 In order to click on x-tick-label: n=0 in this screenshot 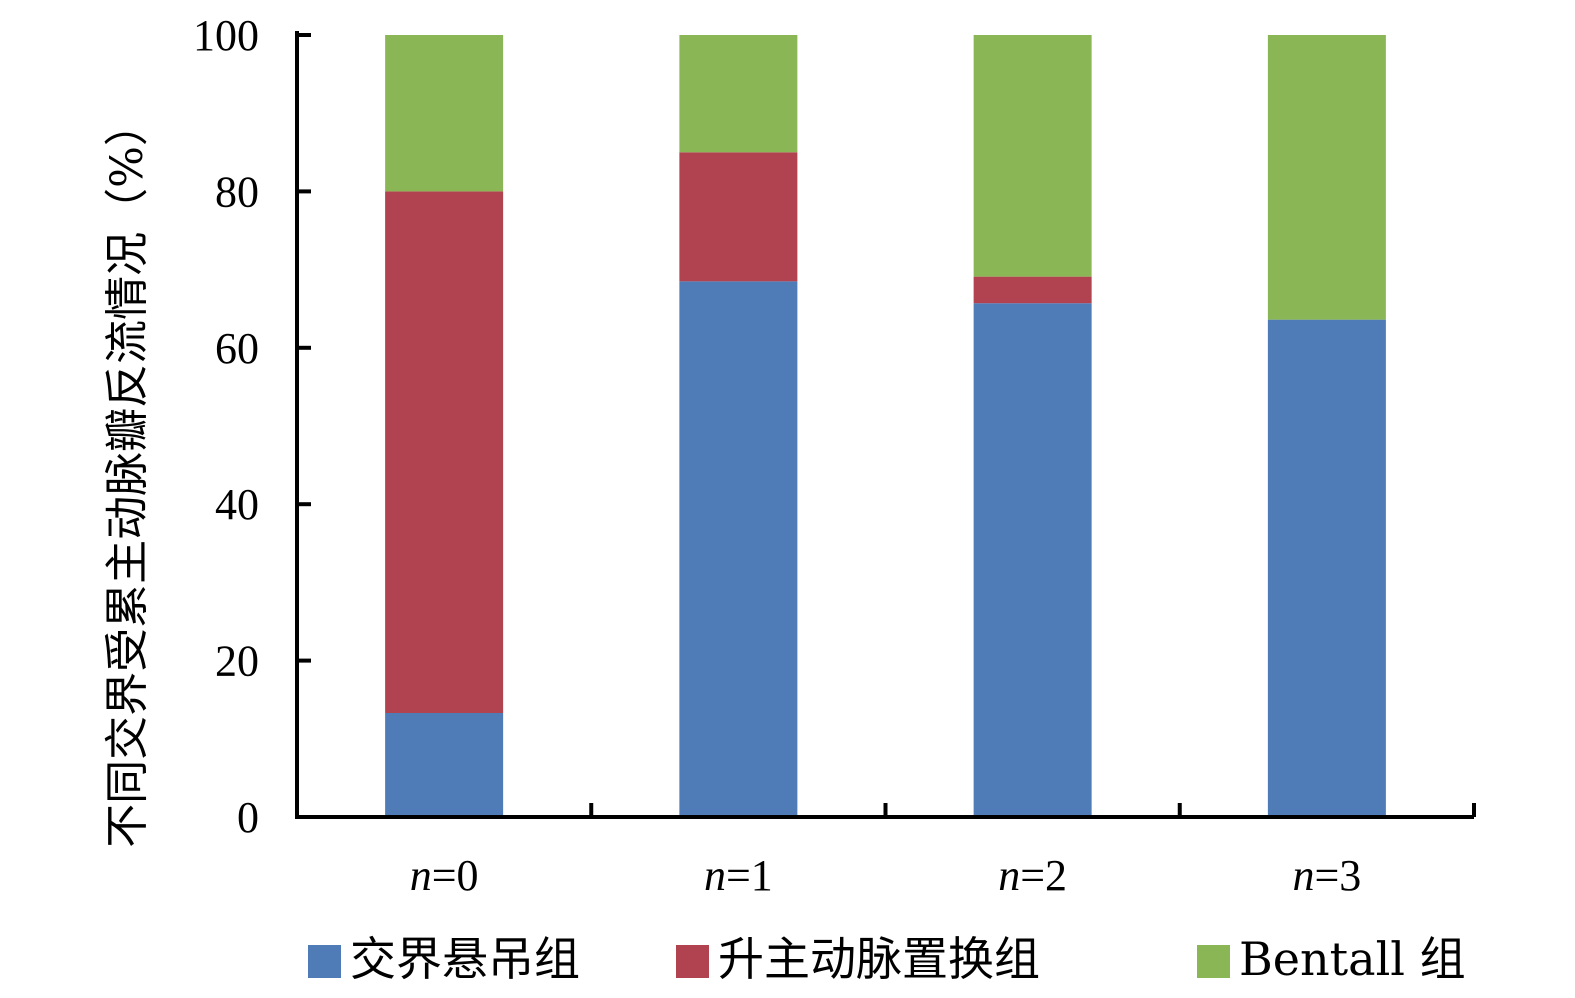, I will do `click(444, 875)`.